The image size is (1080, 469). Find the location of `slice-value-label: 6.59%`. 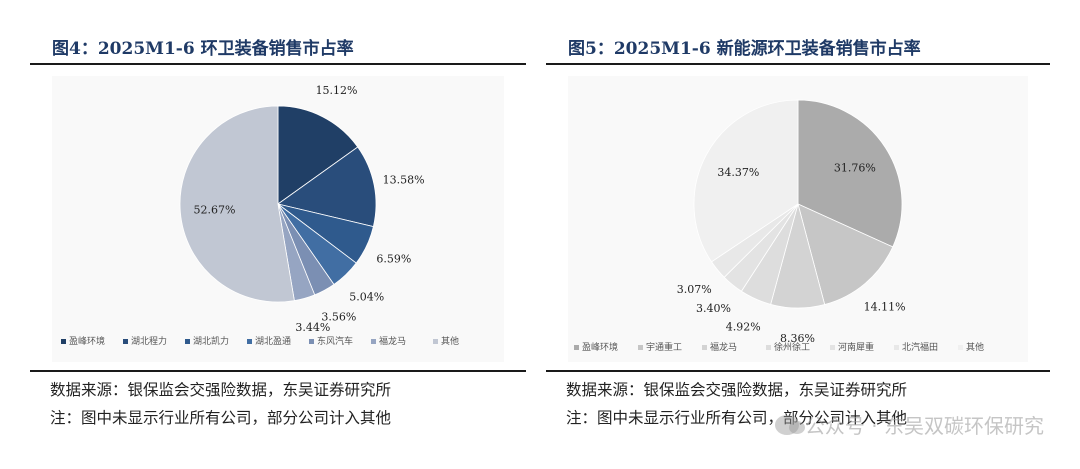

slice-value-label: 6.59% is located at coordinates (393, 258).